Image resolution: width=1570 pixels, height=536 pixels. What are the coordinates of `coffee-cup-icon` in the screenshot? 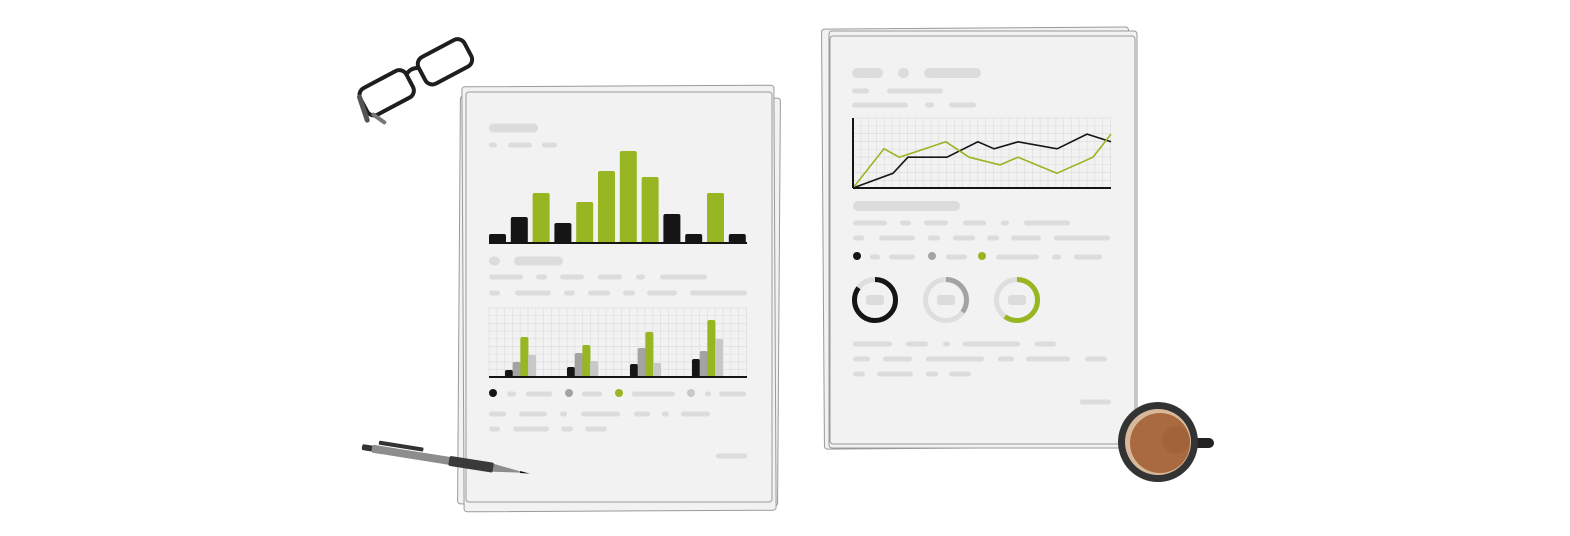 It's located at (1166, 442).